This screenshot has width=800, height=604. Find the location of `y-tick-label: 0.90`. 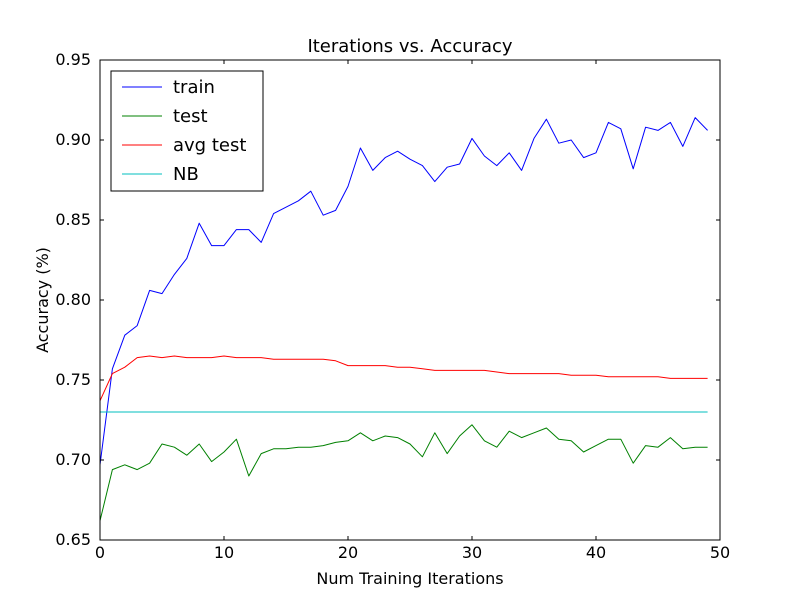

y-tick-label: 0.90 is located at coordinates (73, 139).